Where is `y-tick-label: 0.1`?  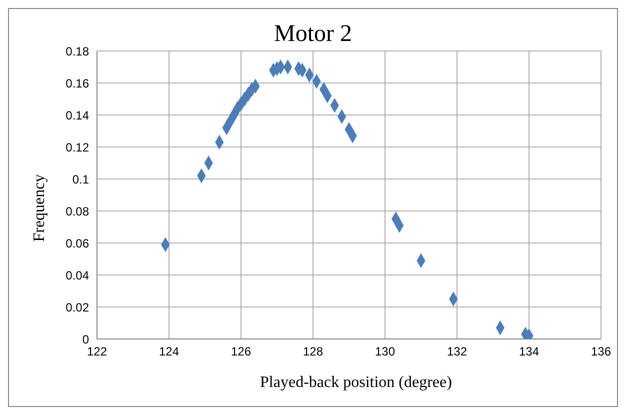
y-tick-label: 0.1 is located at coordinates (81, 179).